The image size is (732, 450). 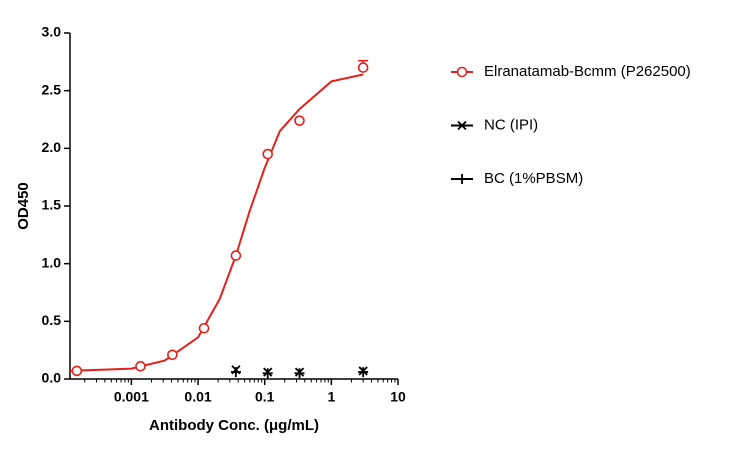 What do you see at coordinates (23, 206) in the screenshot?
I see `y-axis-title: OD450` at bounding box center [23, 206].